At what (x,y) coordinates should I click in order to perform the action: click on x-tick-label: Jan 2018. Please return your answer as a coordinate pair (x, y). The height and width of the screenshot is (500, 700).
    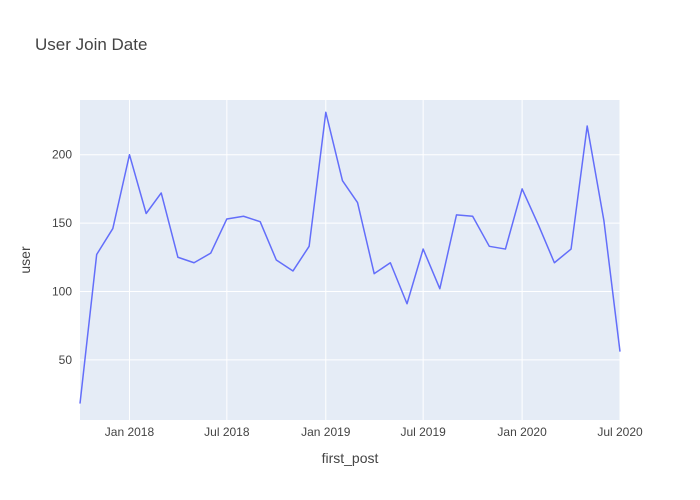
    Looking at the image, I should click on (130, 432).